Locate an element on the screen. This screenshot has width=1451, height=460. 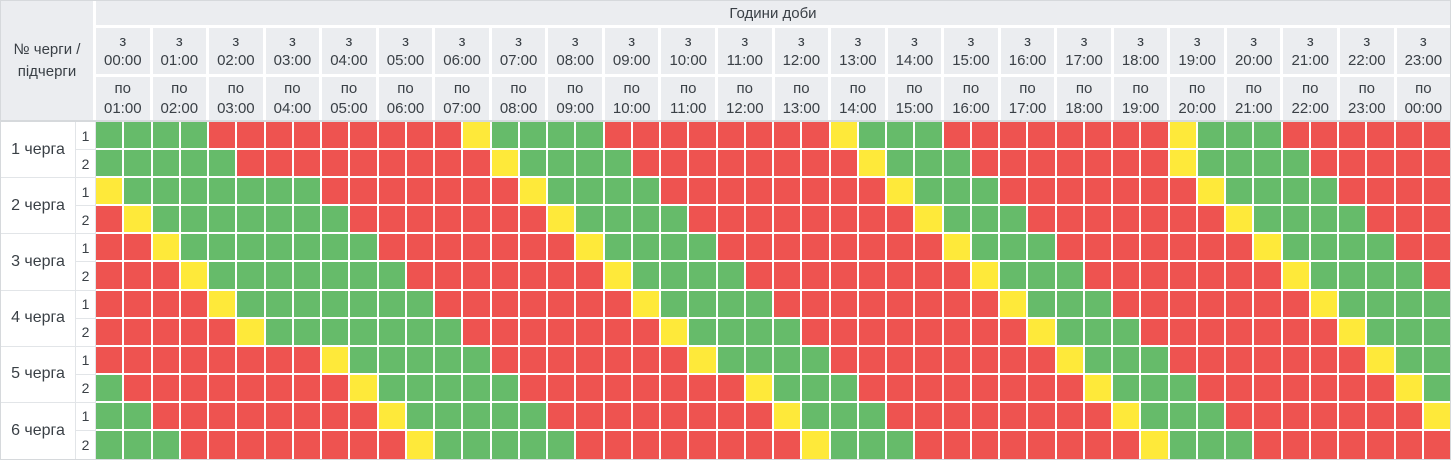
hour-from-time: 02:00 is located at coordinates (236, 60).